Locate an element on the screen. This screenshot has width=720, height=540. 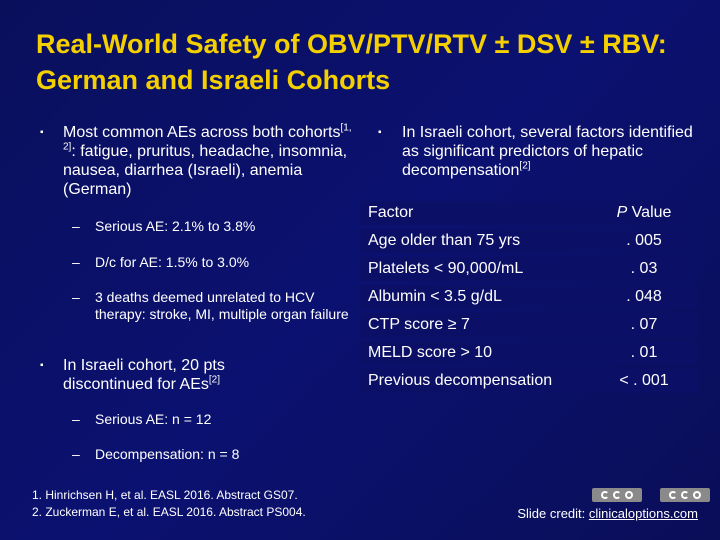
p-italic: P is located at coordinates (622, 212).